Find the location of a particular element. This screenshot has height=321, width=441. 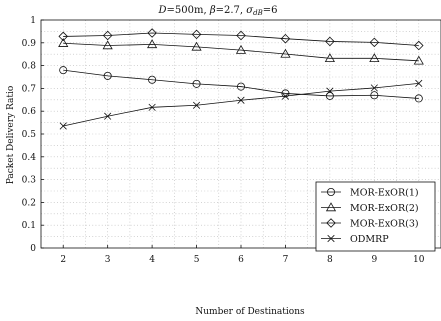

legend-entry: MOR-ExOR(1) is located at coordinates (370, 193).